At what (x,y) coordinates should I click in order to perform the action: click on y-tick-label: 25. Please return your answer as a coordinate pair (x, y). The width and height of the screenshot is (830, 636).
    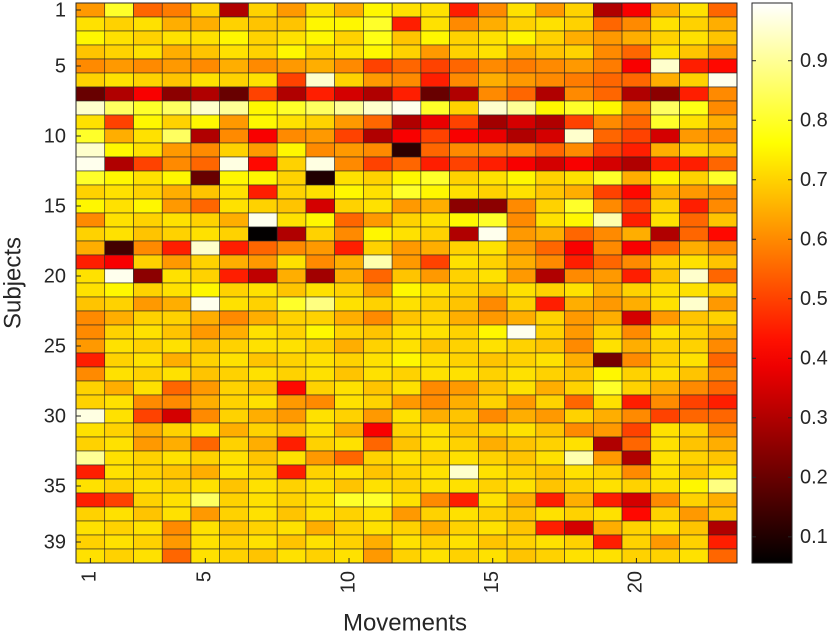
    Looking at the image, I should click on (55, 346).